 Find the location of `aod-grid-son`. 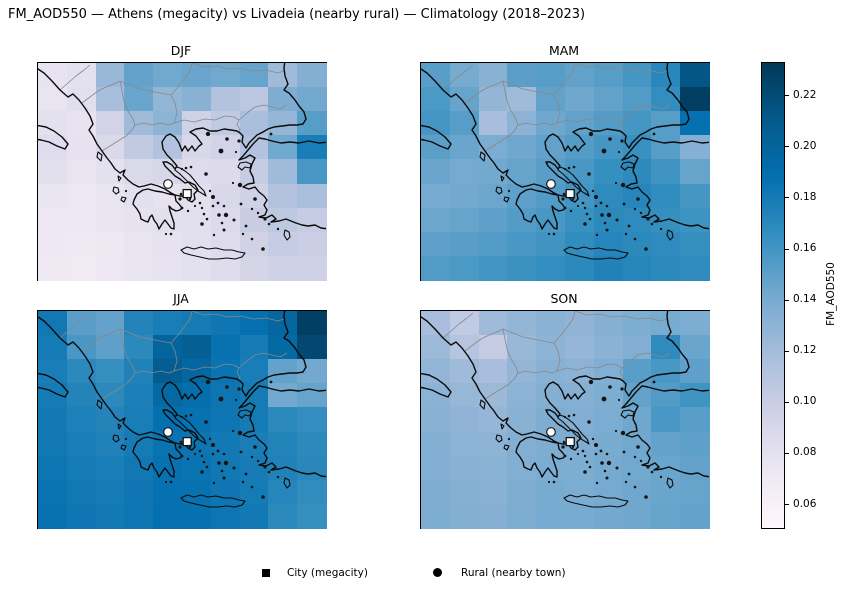

aod-grid-son is located at coordinates (566, 420).